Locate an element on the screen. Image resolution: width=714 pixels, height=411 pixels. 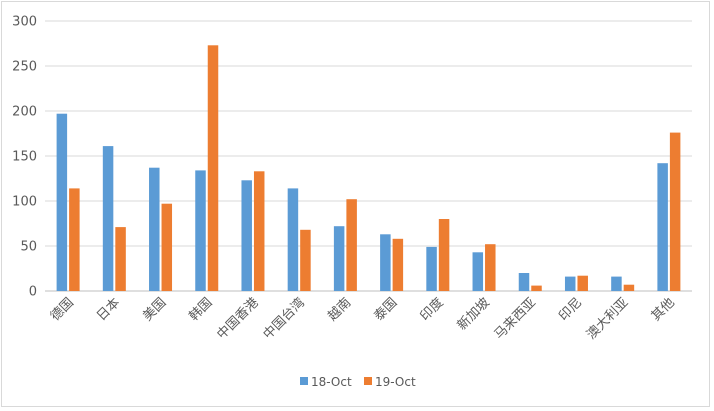
y-tick-label: 200 is located at coordinates (24, 112).